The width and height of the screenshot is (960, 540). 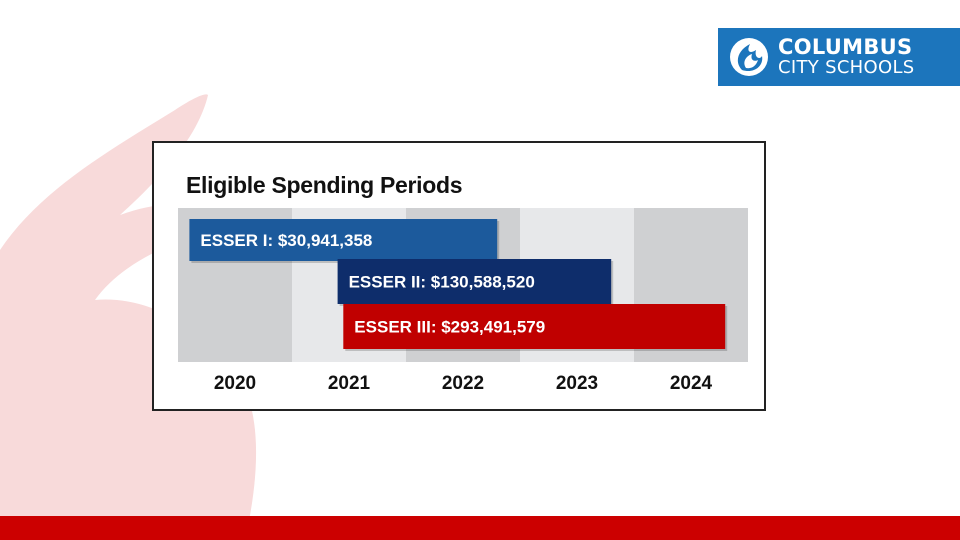 I want to click on bar-esser-i: ESSER I: $30,941,358, so click(x=344, y=241).